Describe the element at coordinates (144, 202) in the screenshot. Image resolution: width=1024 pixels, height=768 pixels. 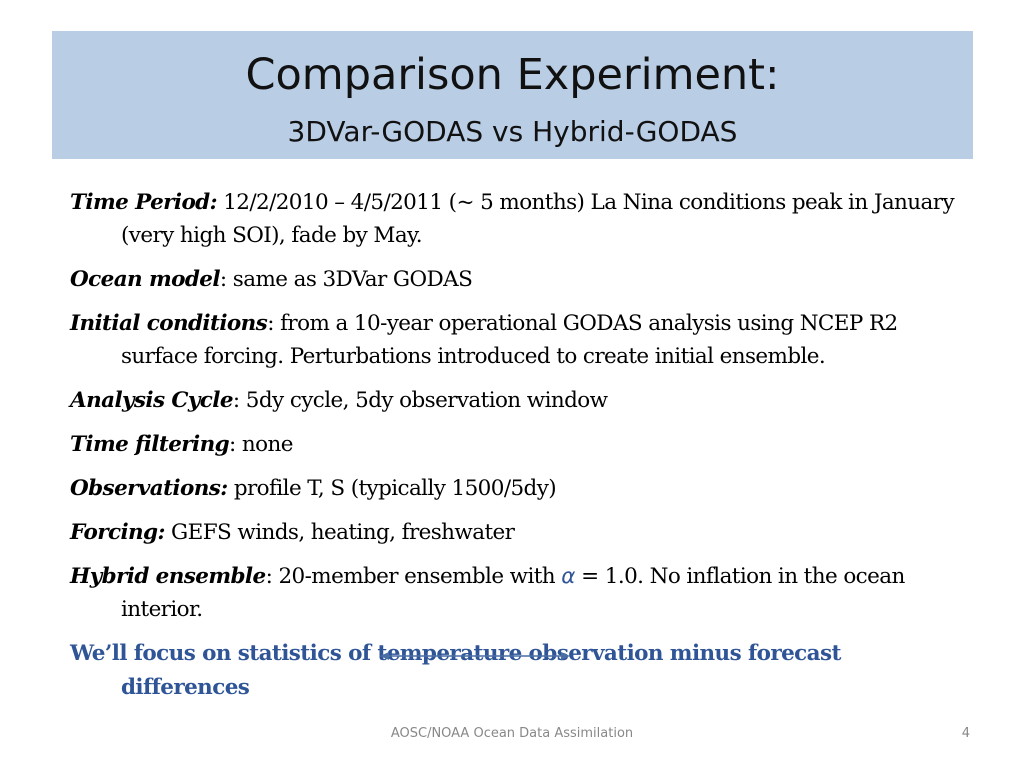
I see `bullet-label: Time Period:` at that location.